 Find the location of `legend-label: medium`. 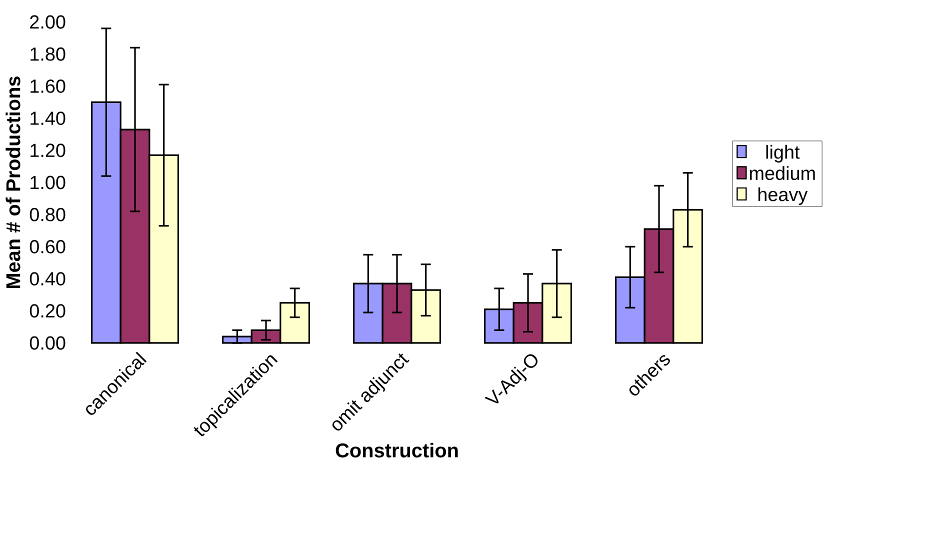

legend-label: medium is located at coordinates (782, 173).